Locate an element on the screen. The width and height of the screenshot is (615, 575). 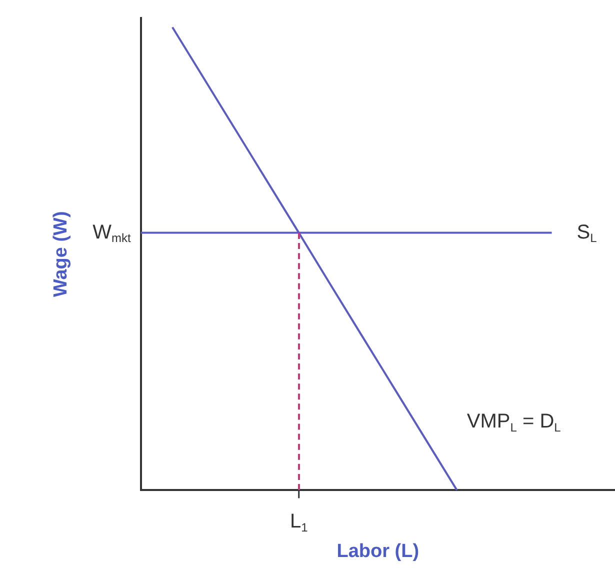
x-axis-title: Labor (L) is located at coordinates (378, 551).